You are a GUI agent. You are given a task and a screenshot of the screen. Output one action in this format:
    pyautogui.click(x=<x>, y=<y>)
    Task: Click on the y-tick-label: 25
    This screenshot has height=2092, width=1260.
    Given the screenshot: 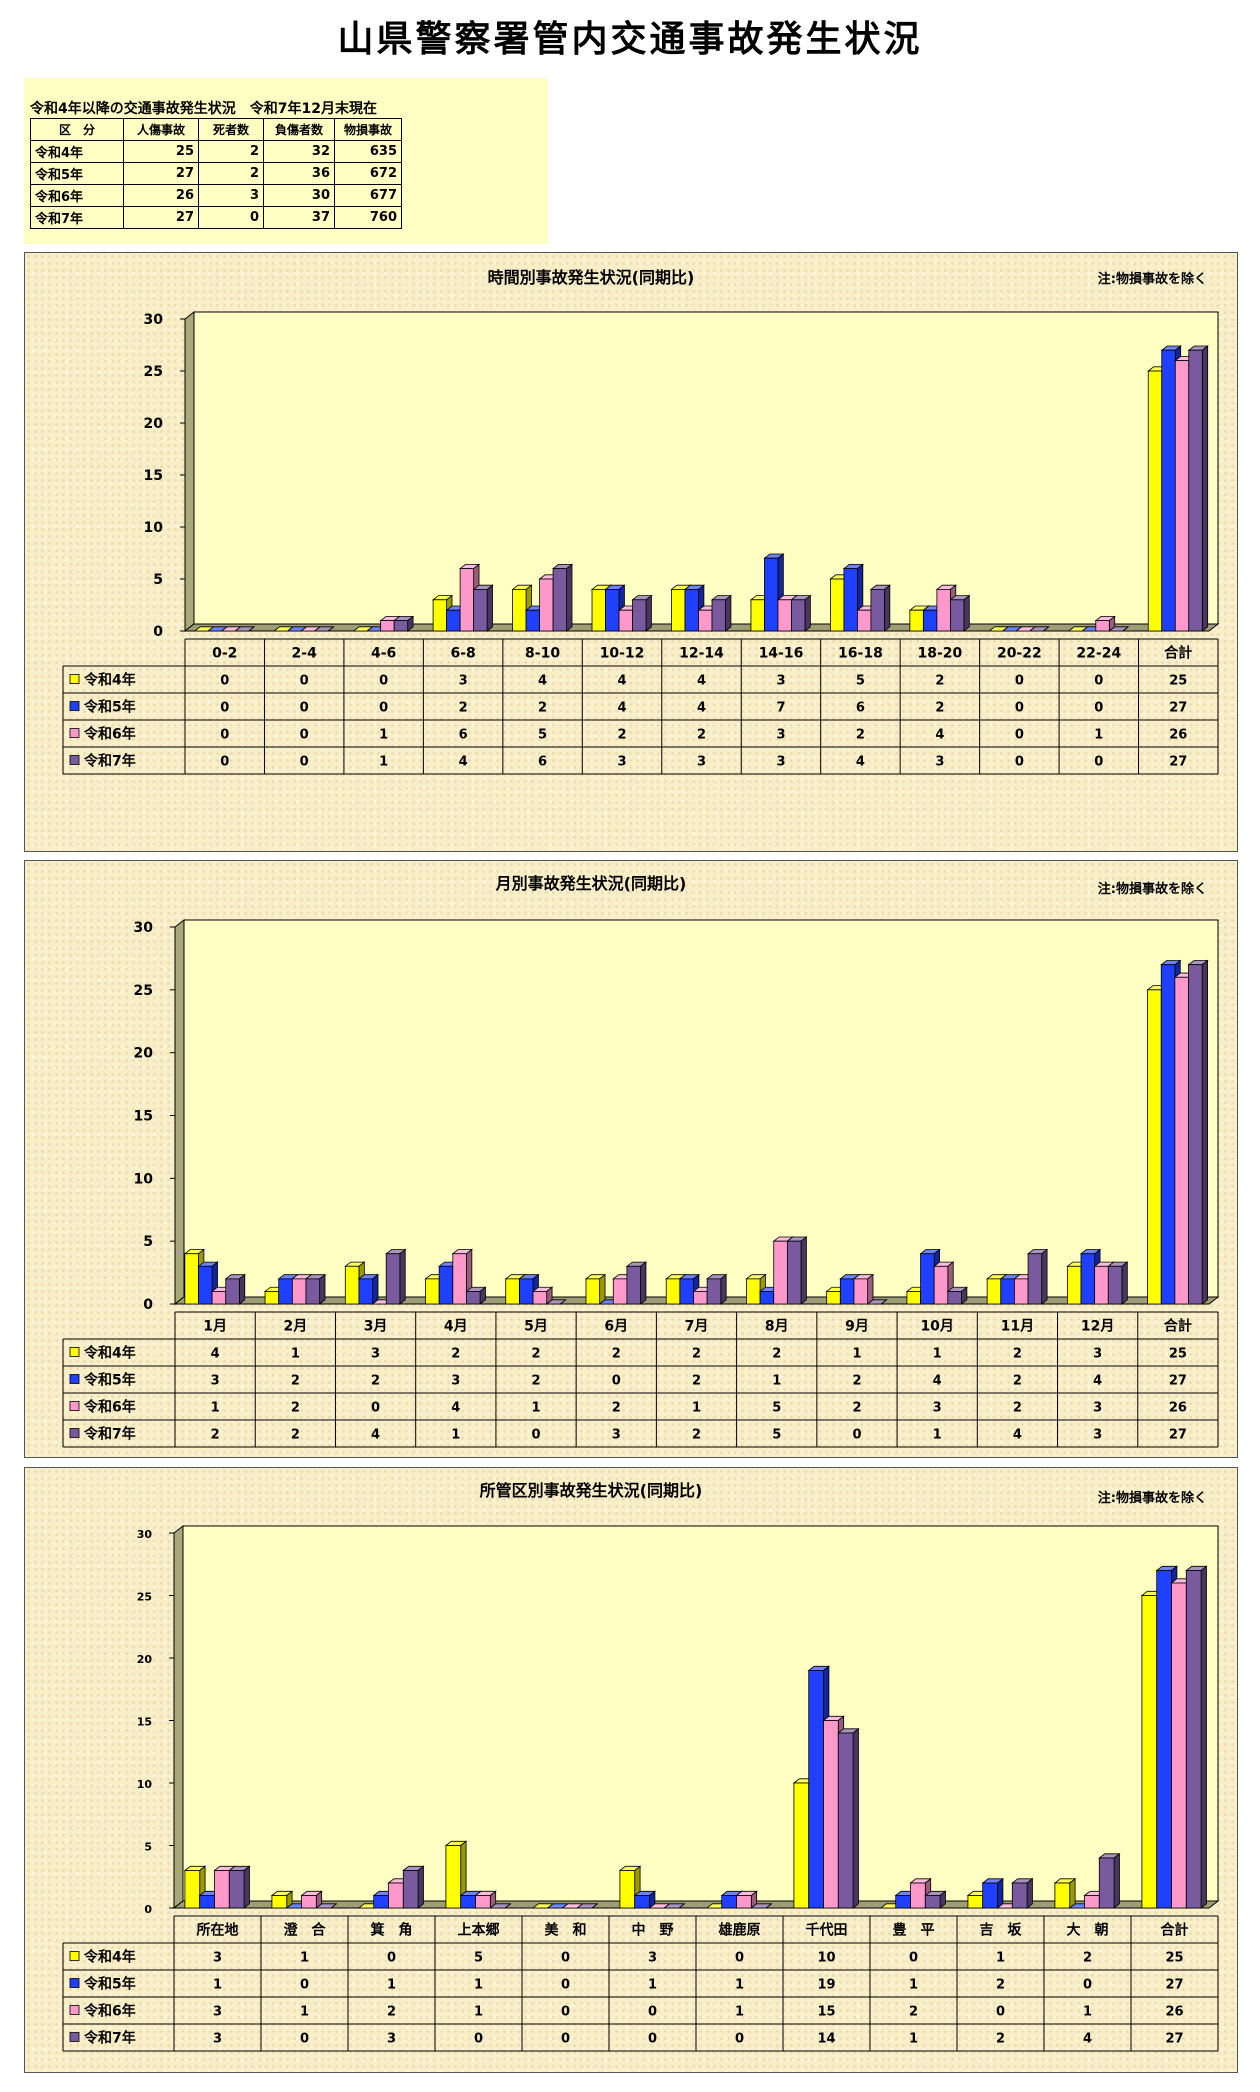 What is the action you would take?
    pyautogui.click(x=143, y=991)
    